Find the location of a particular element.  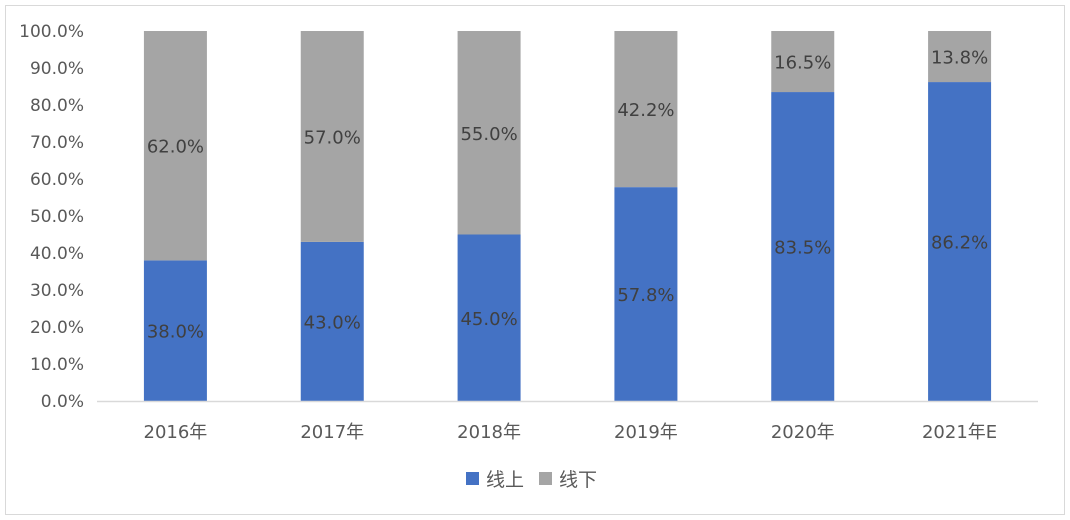

data-label: 16.5% is located at coordinates (802, 63).